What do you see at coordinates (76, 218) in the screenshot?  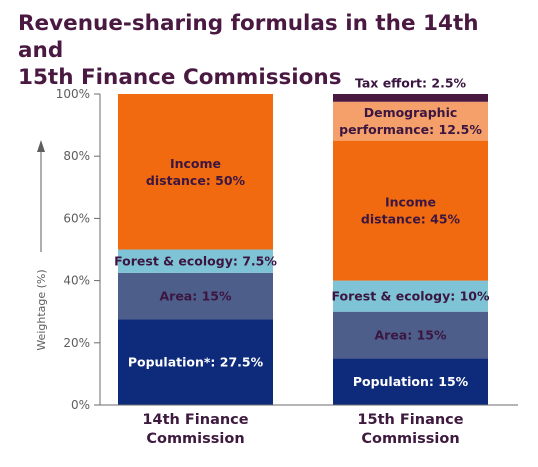 I see `y-tick-label: 60%` at bounding box center [76, 218].